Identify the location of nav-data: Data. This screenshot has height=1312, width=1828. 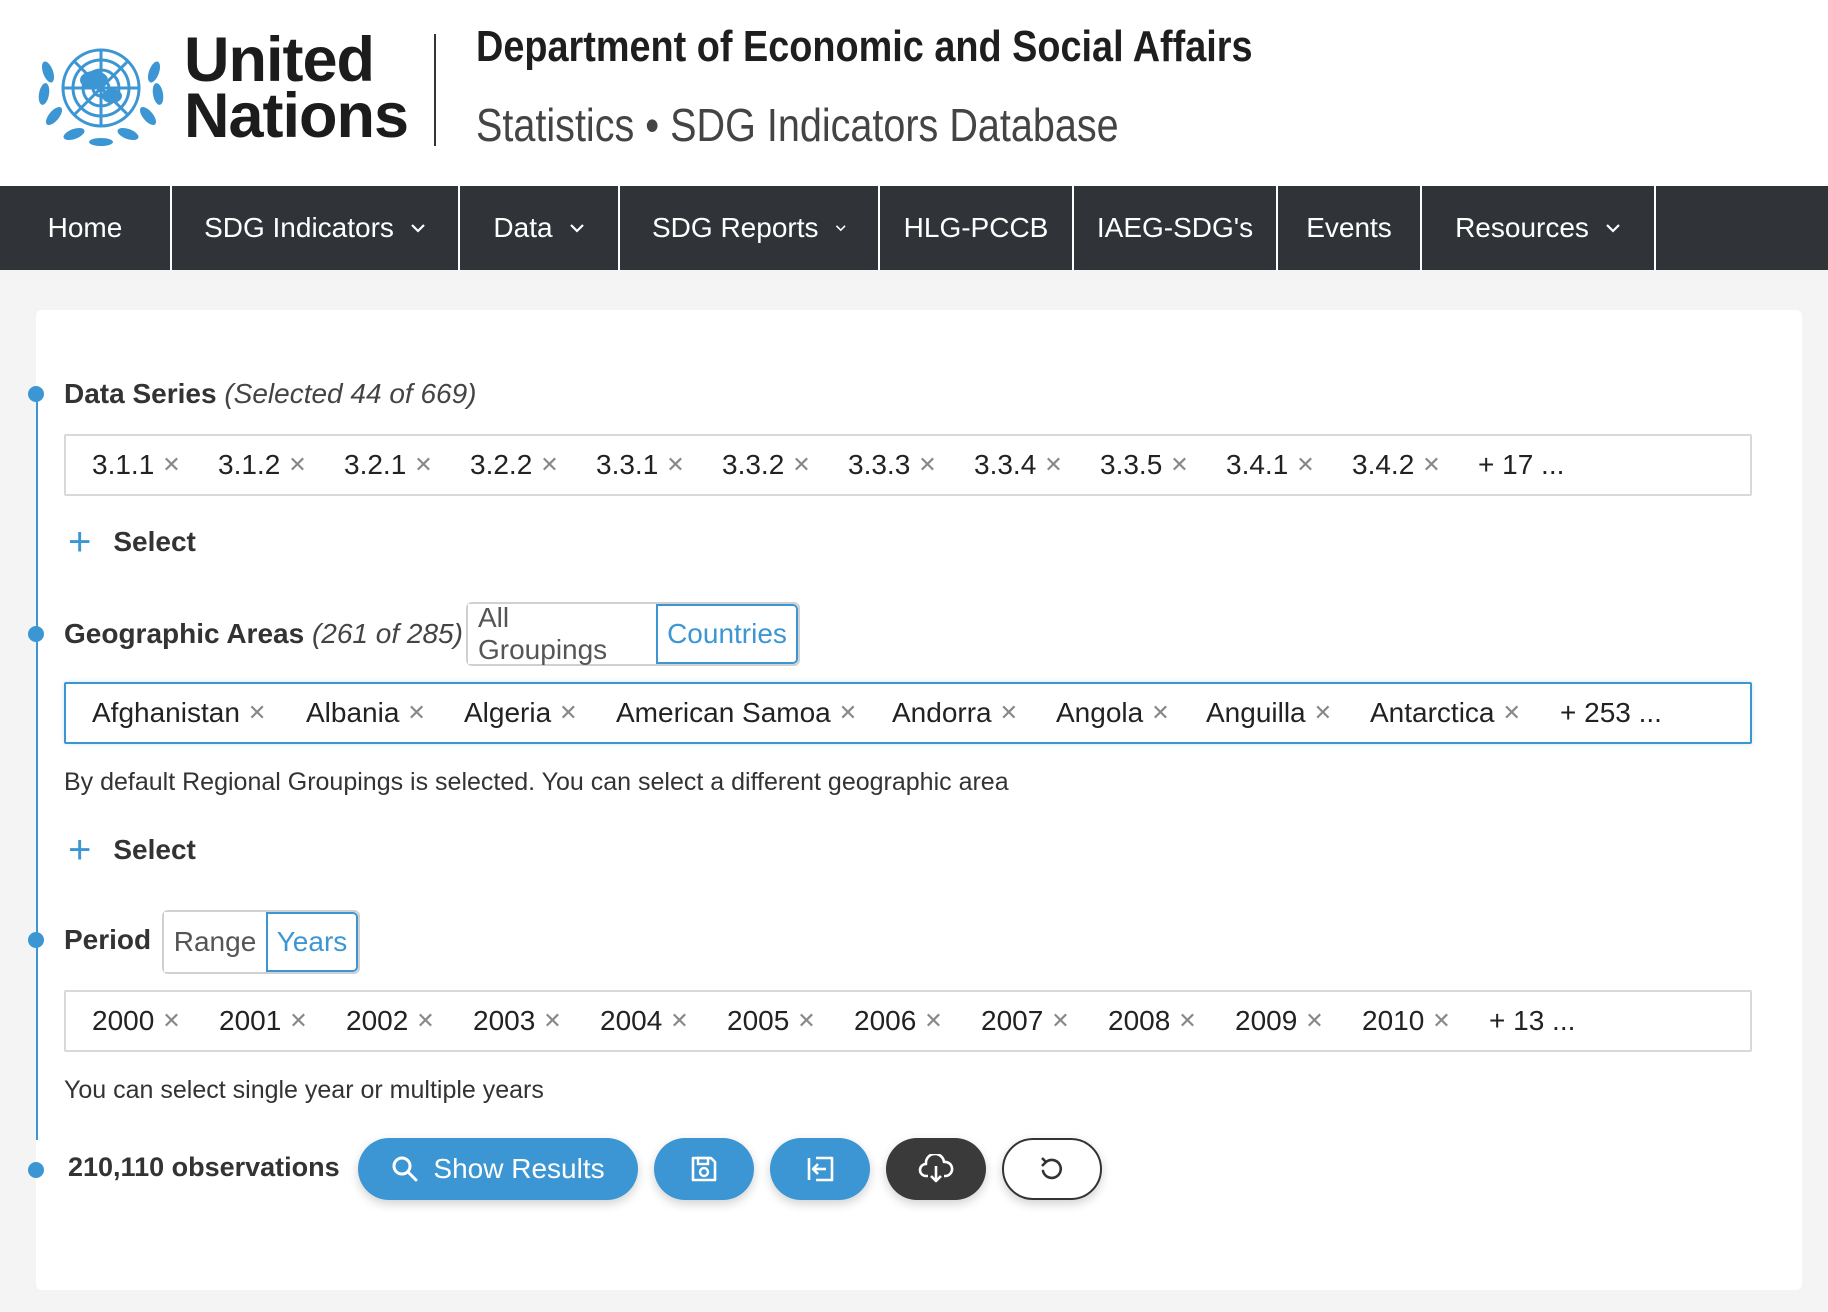
(540, 228).